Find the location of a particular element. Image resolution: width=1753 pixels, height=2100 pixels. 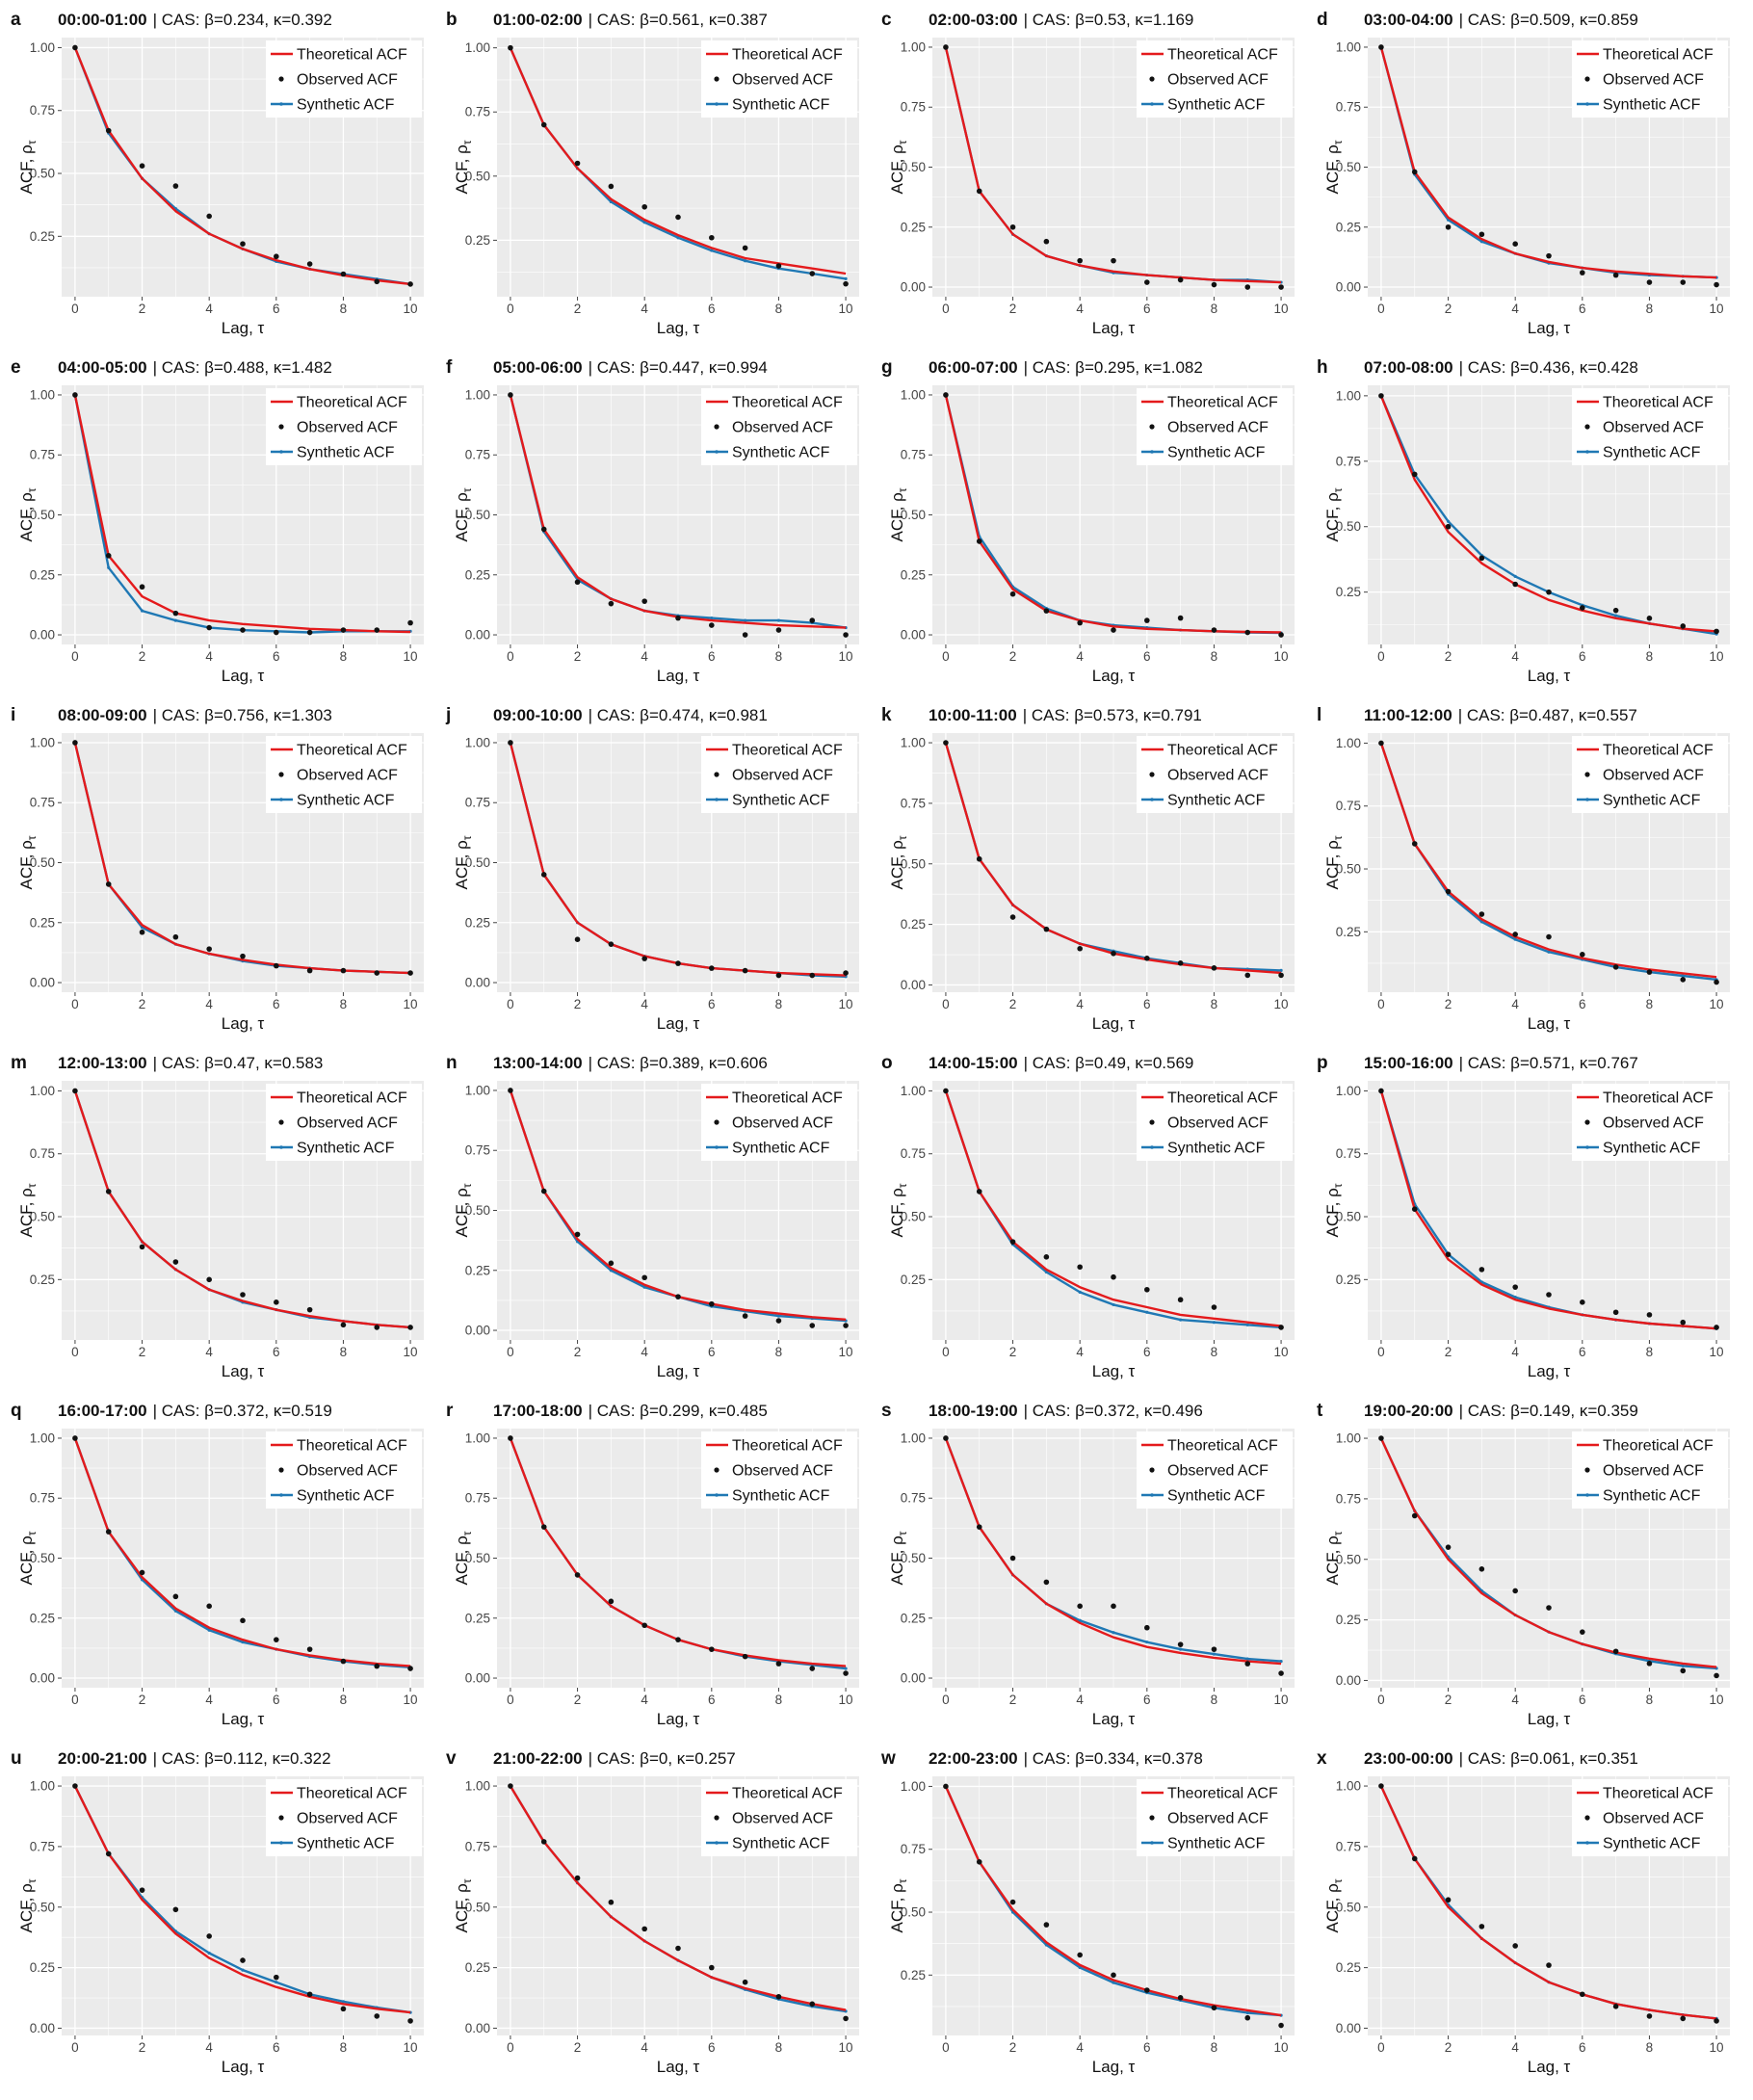

panel-title: 06:00-07:00 | CAS: β=0.295, κ=1.082 is located at coordinates (1066, 368).